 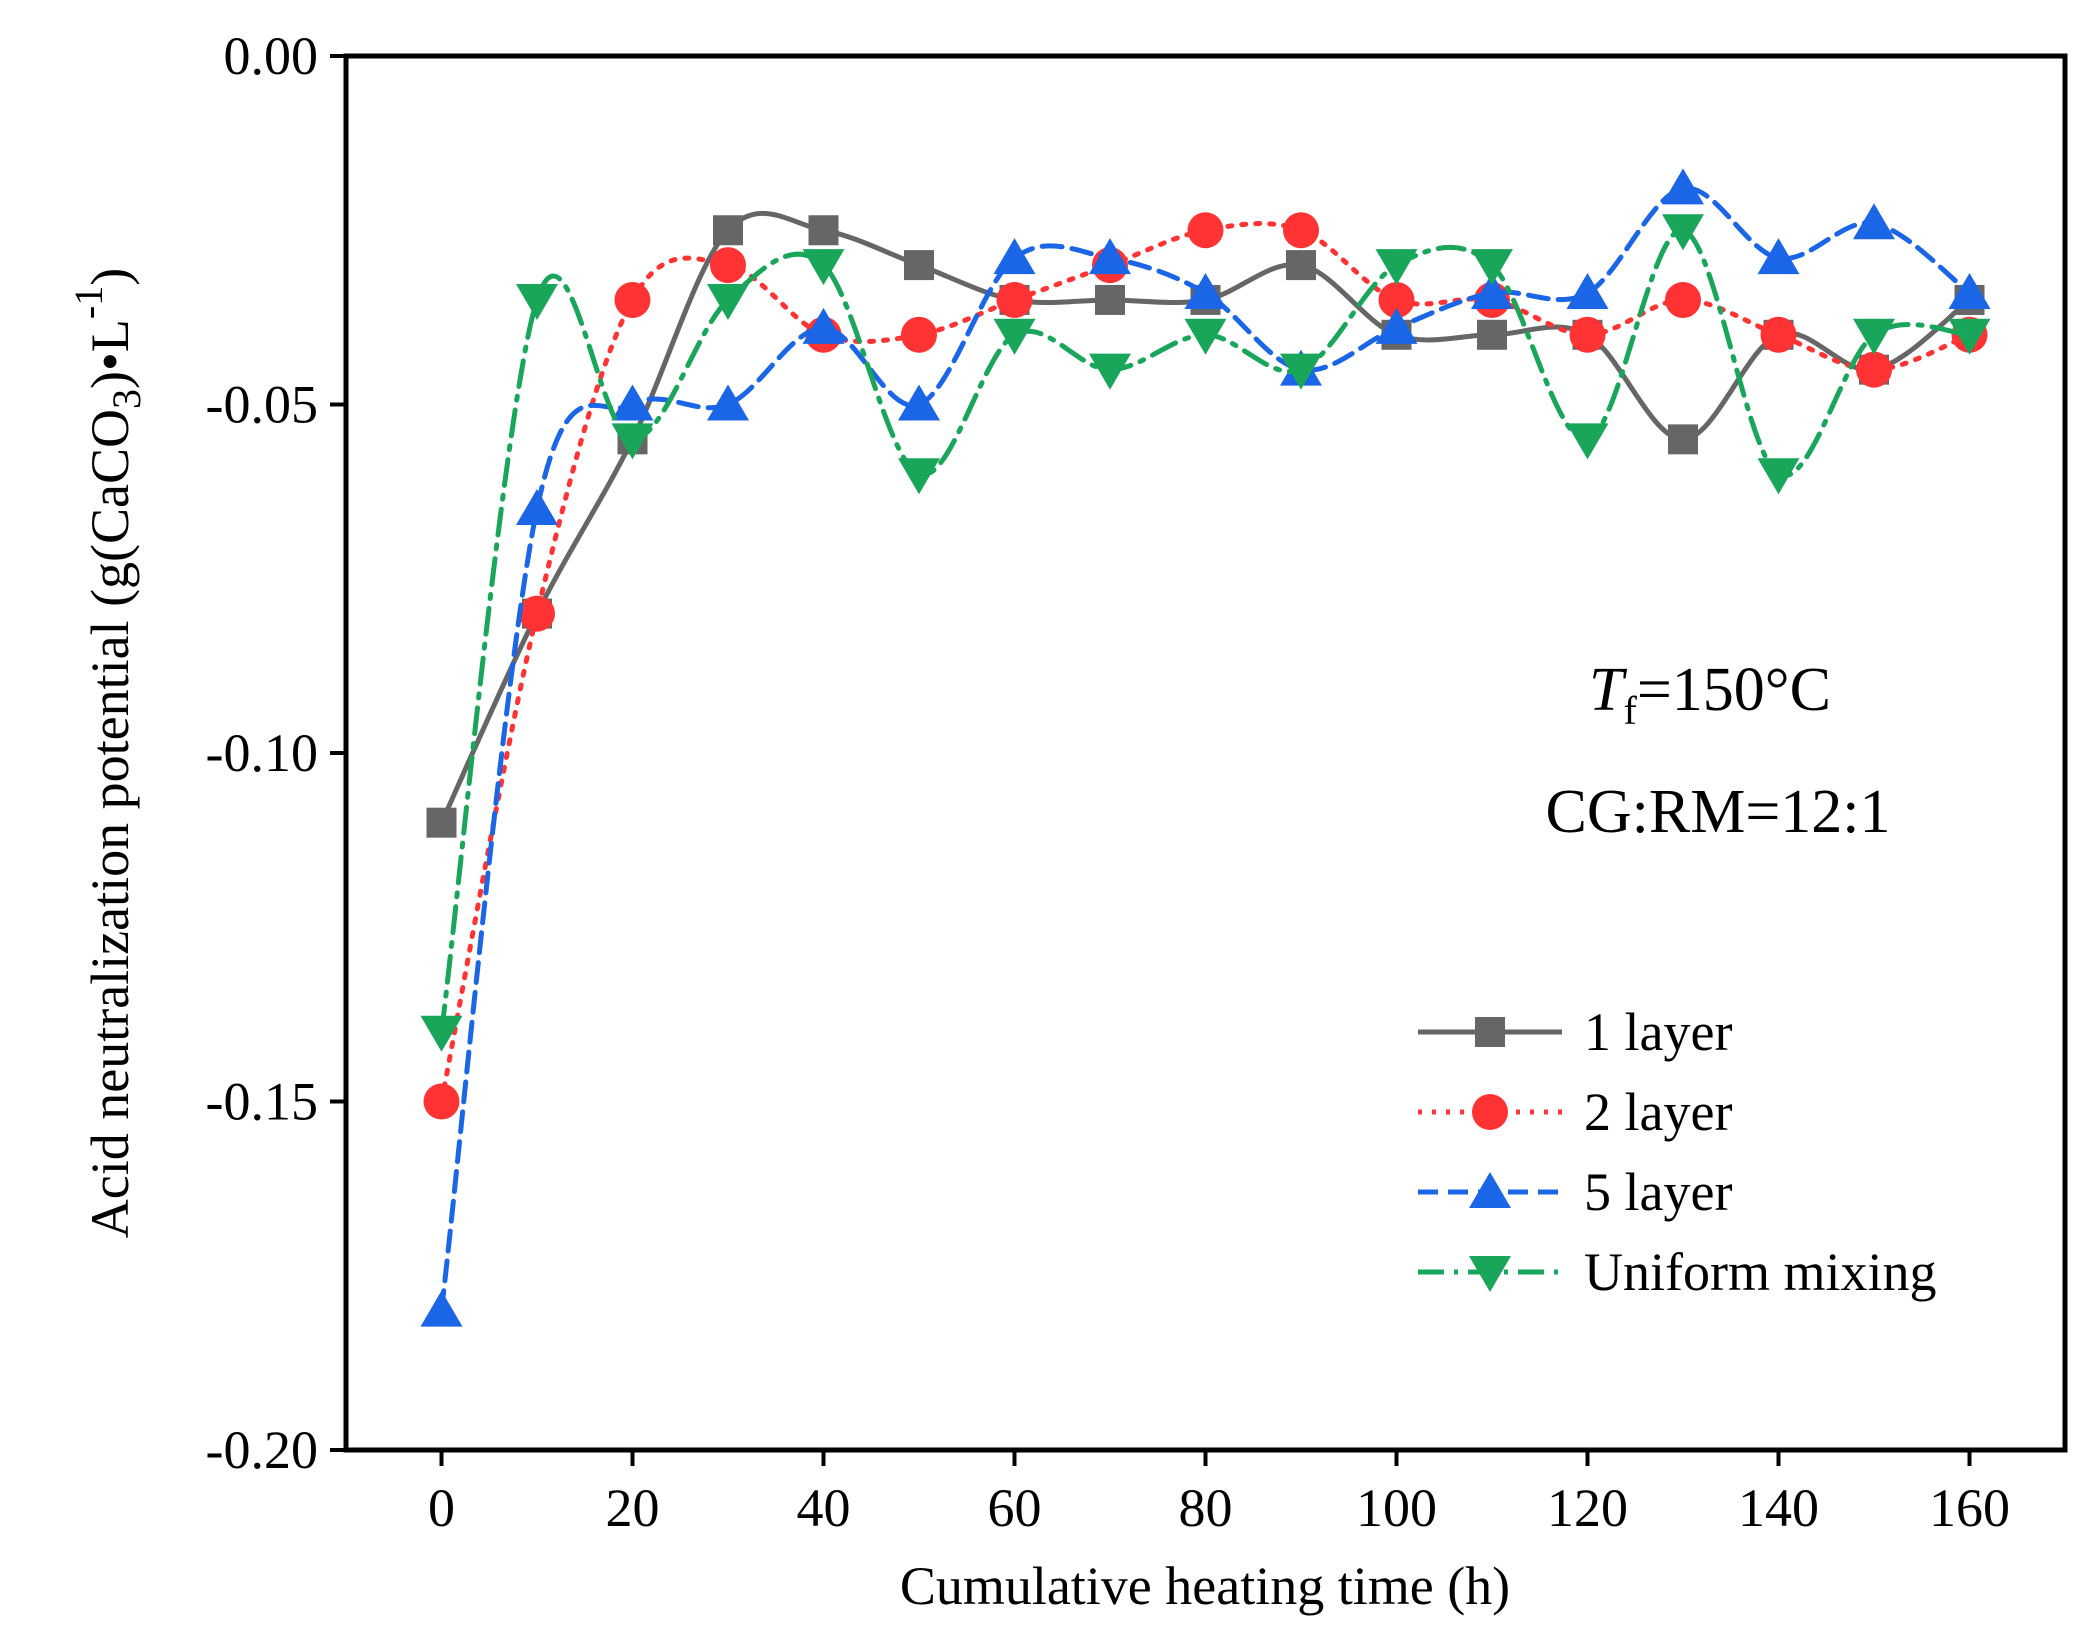 I want to click on x-axis-title: Cumulative heating time (h), so click(x=1205, y=1586).